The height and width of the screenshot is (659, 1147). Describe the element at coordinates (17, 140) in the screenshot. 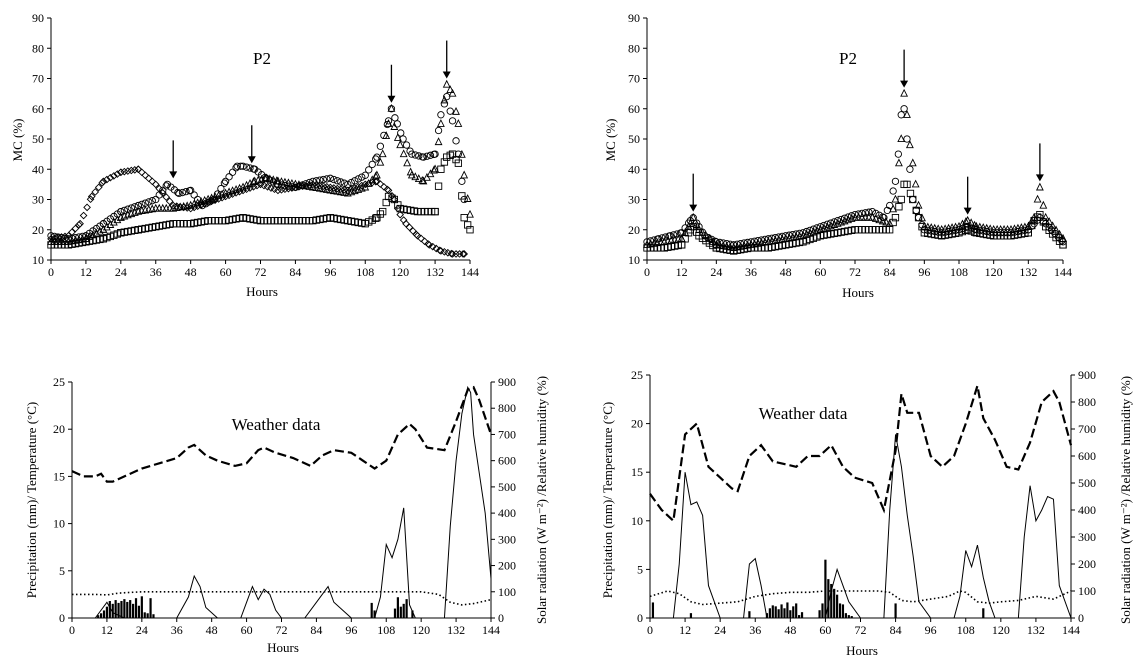

I see `y-axis-label: MC (%)` at that location.